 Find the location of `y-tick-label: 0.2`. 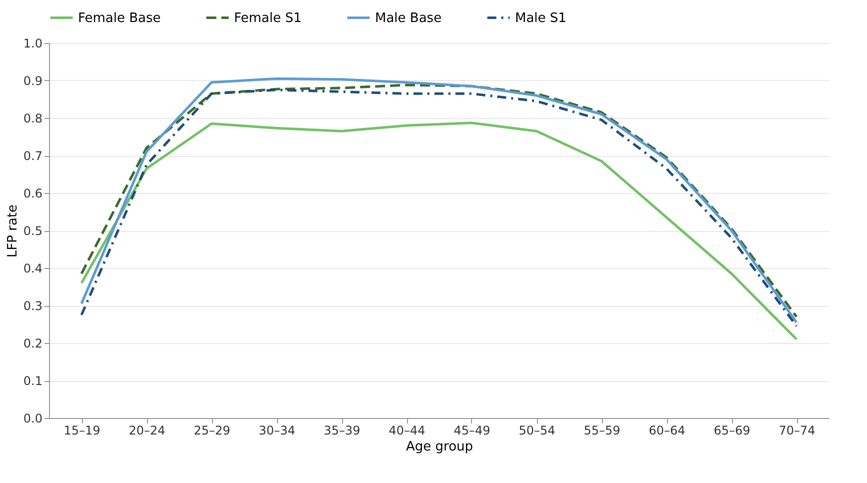

y-tick-label: 0.2 is located at coordinates (32, 343).